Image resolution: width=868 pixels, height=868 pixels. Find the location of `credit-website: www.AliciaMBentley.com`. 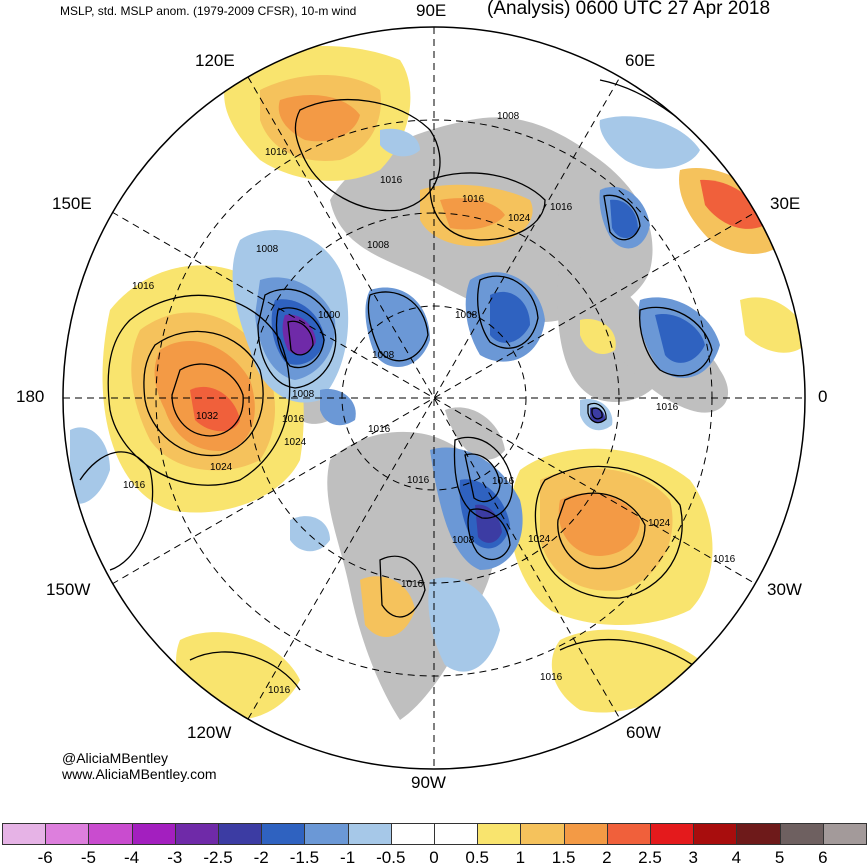

credit-website: www.AliciaMBentley.com is located at coordinates (139, 774).